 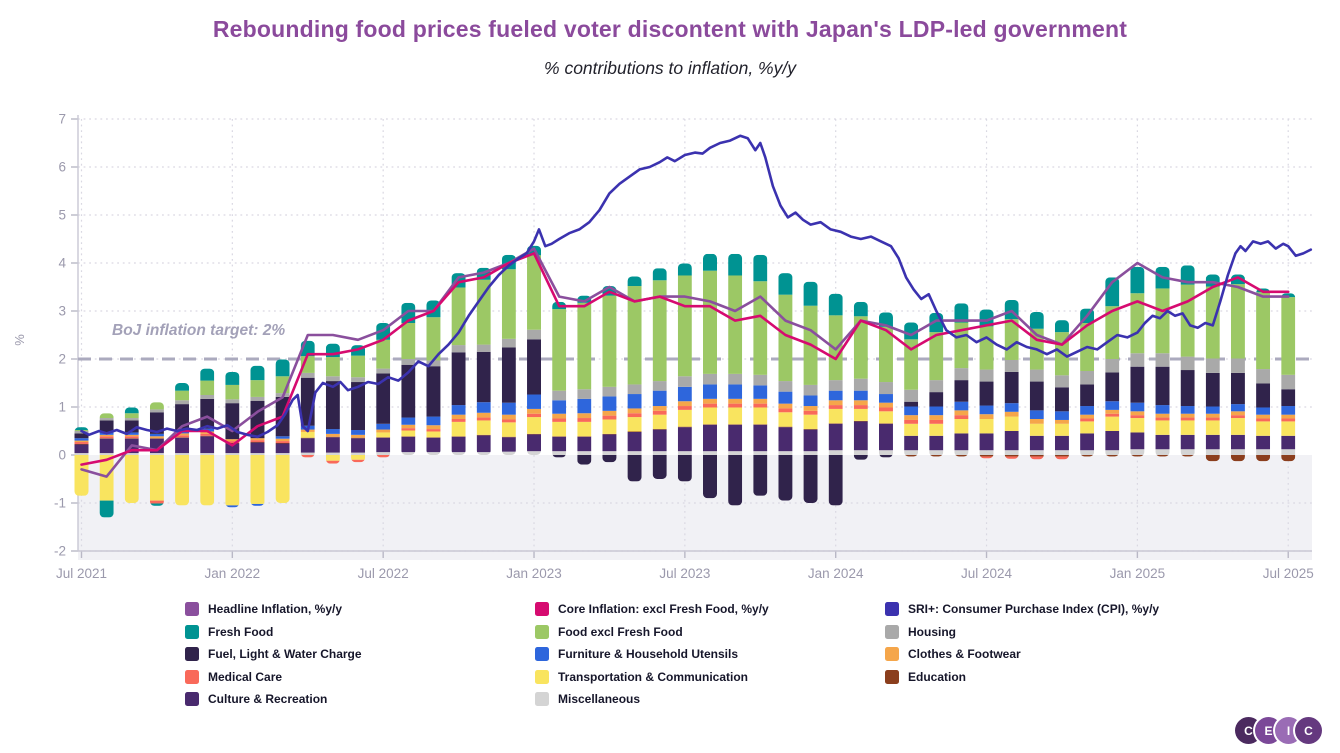 I want to click on bar-sep-2022, so click(x=433, y=377).